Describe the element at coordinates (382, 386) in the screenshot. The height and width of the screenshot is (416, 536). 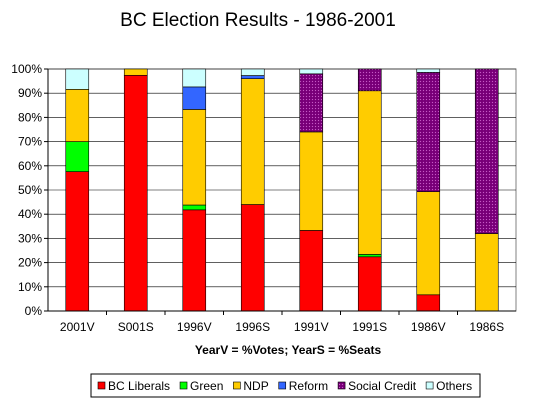
I see `legend-label: Social Credit` at that location.